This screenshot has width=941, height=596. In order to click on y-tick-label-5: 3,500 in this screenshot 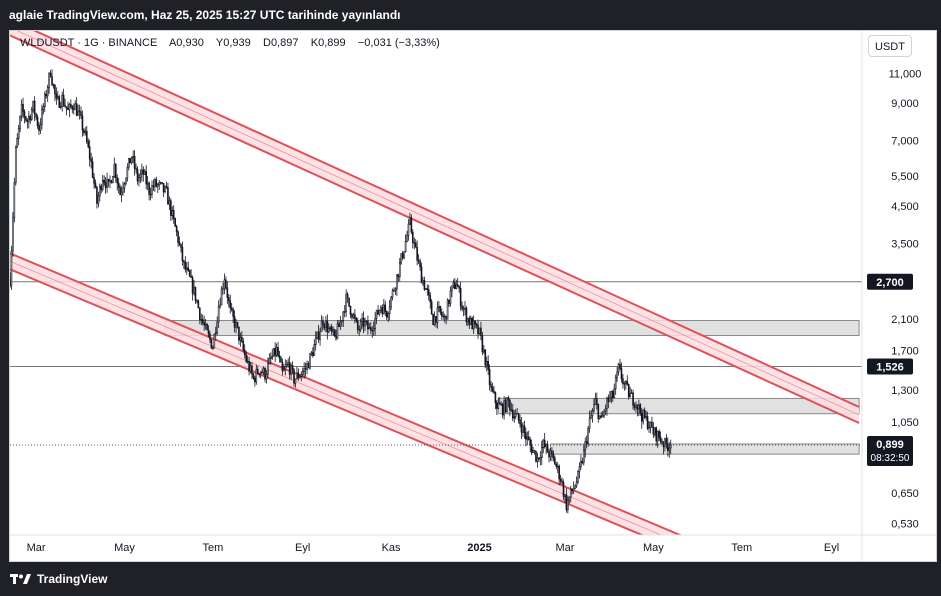, I will do `click(905, 244)`.